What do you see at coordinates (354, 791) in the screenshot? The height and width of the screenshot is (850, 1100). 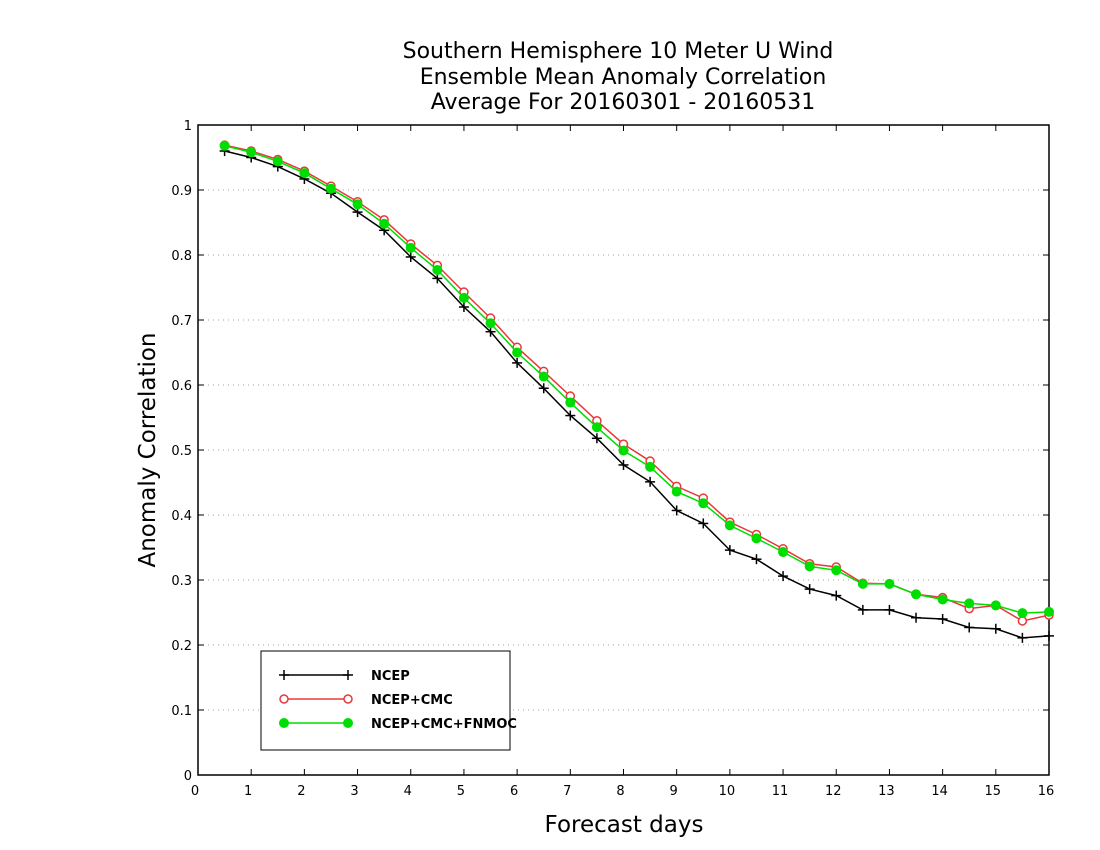 I see `x-tick-label-3: 3` at bounding box center [354, 791].